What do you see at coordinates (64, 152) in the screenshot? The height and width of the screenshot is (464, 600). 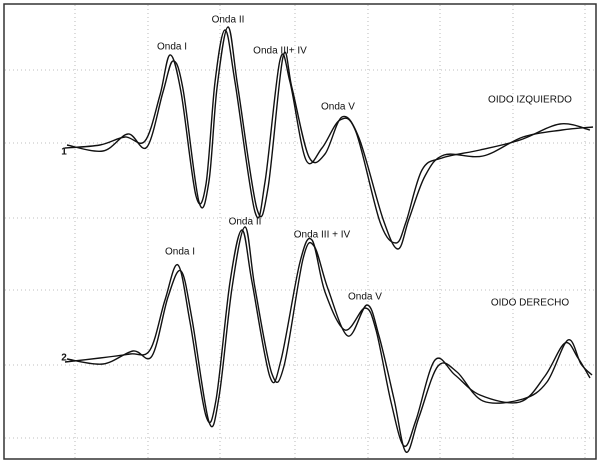 I see `trace-marker: 1` at bounding box center [64, 152].